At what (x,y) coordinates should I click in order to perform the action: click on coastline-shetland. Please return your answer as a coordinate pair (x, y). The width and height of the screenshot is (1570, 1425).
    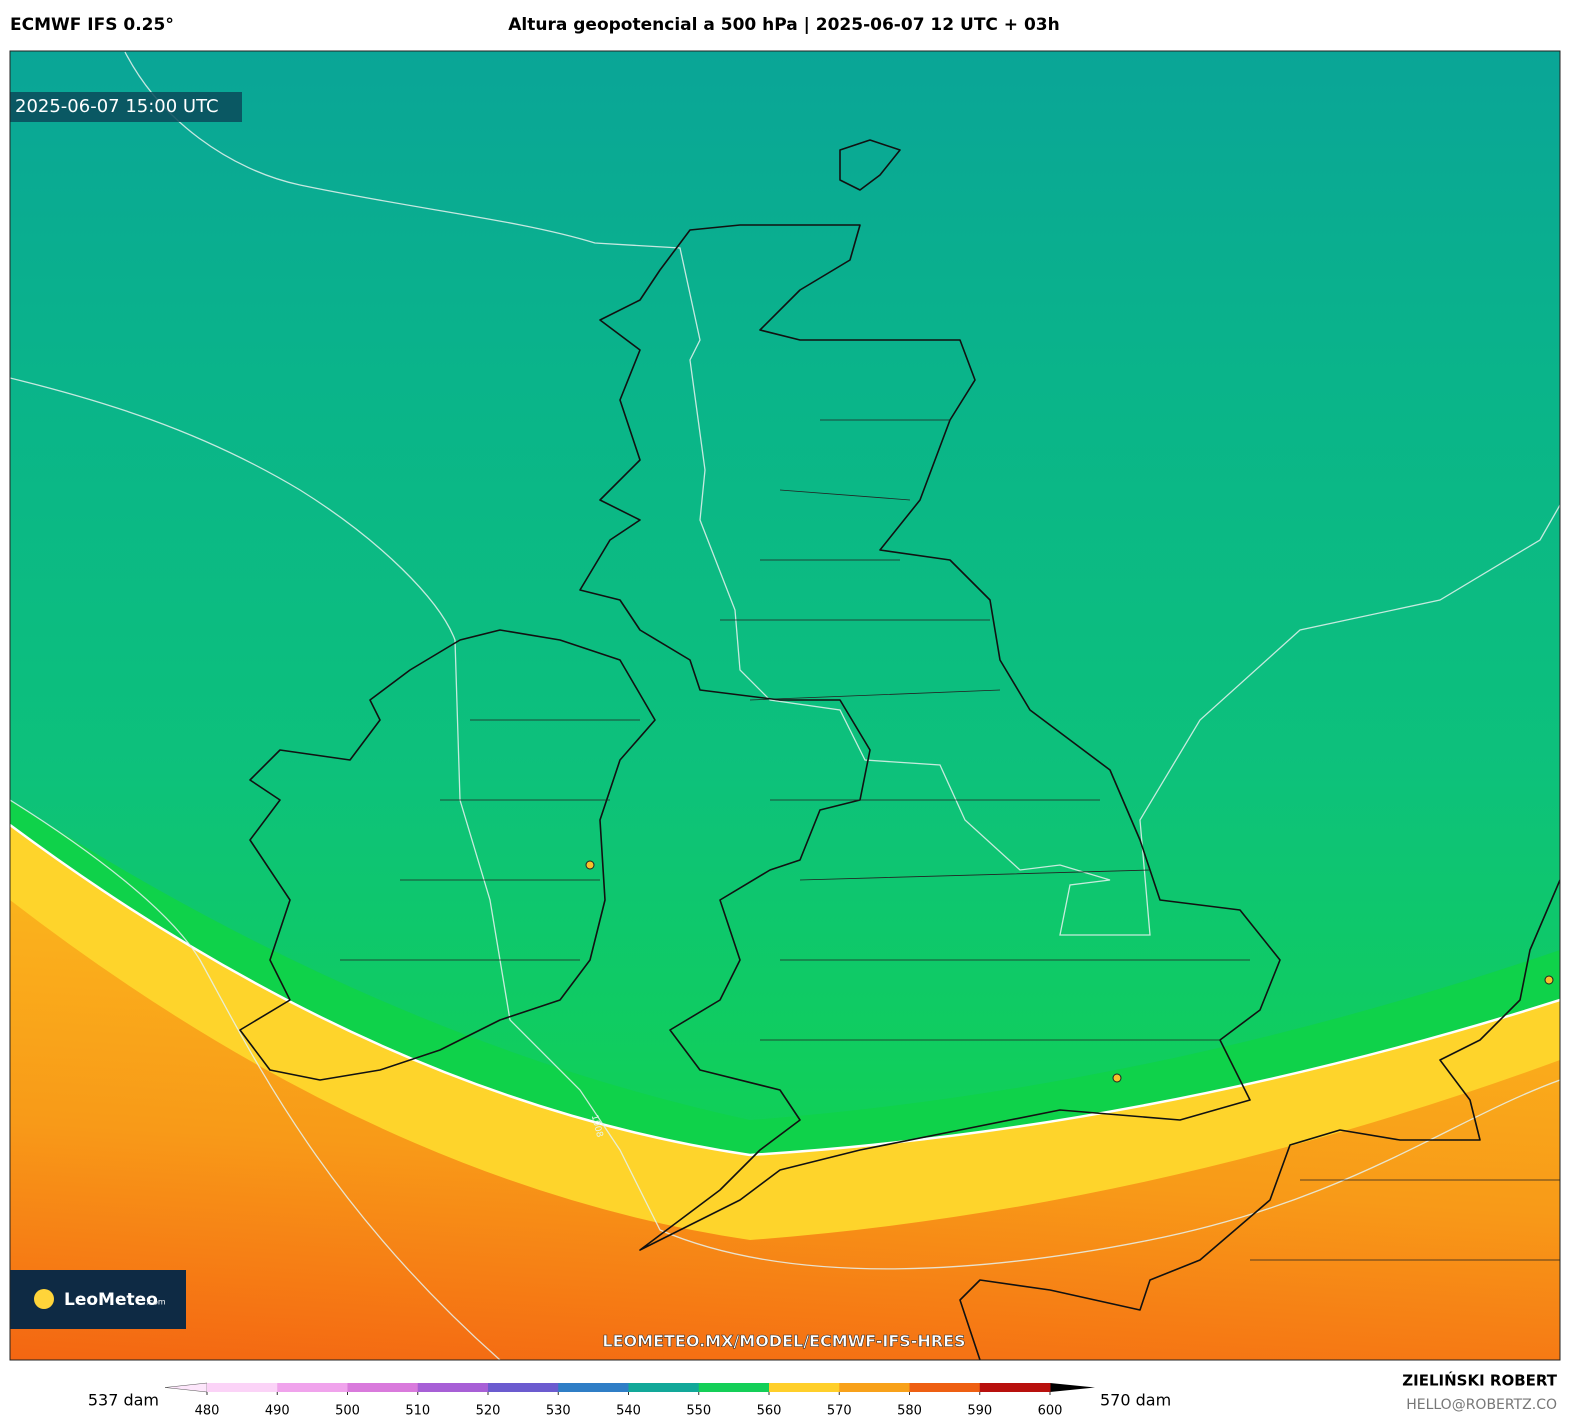
    Looking at the image, I should click on (870, 165).